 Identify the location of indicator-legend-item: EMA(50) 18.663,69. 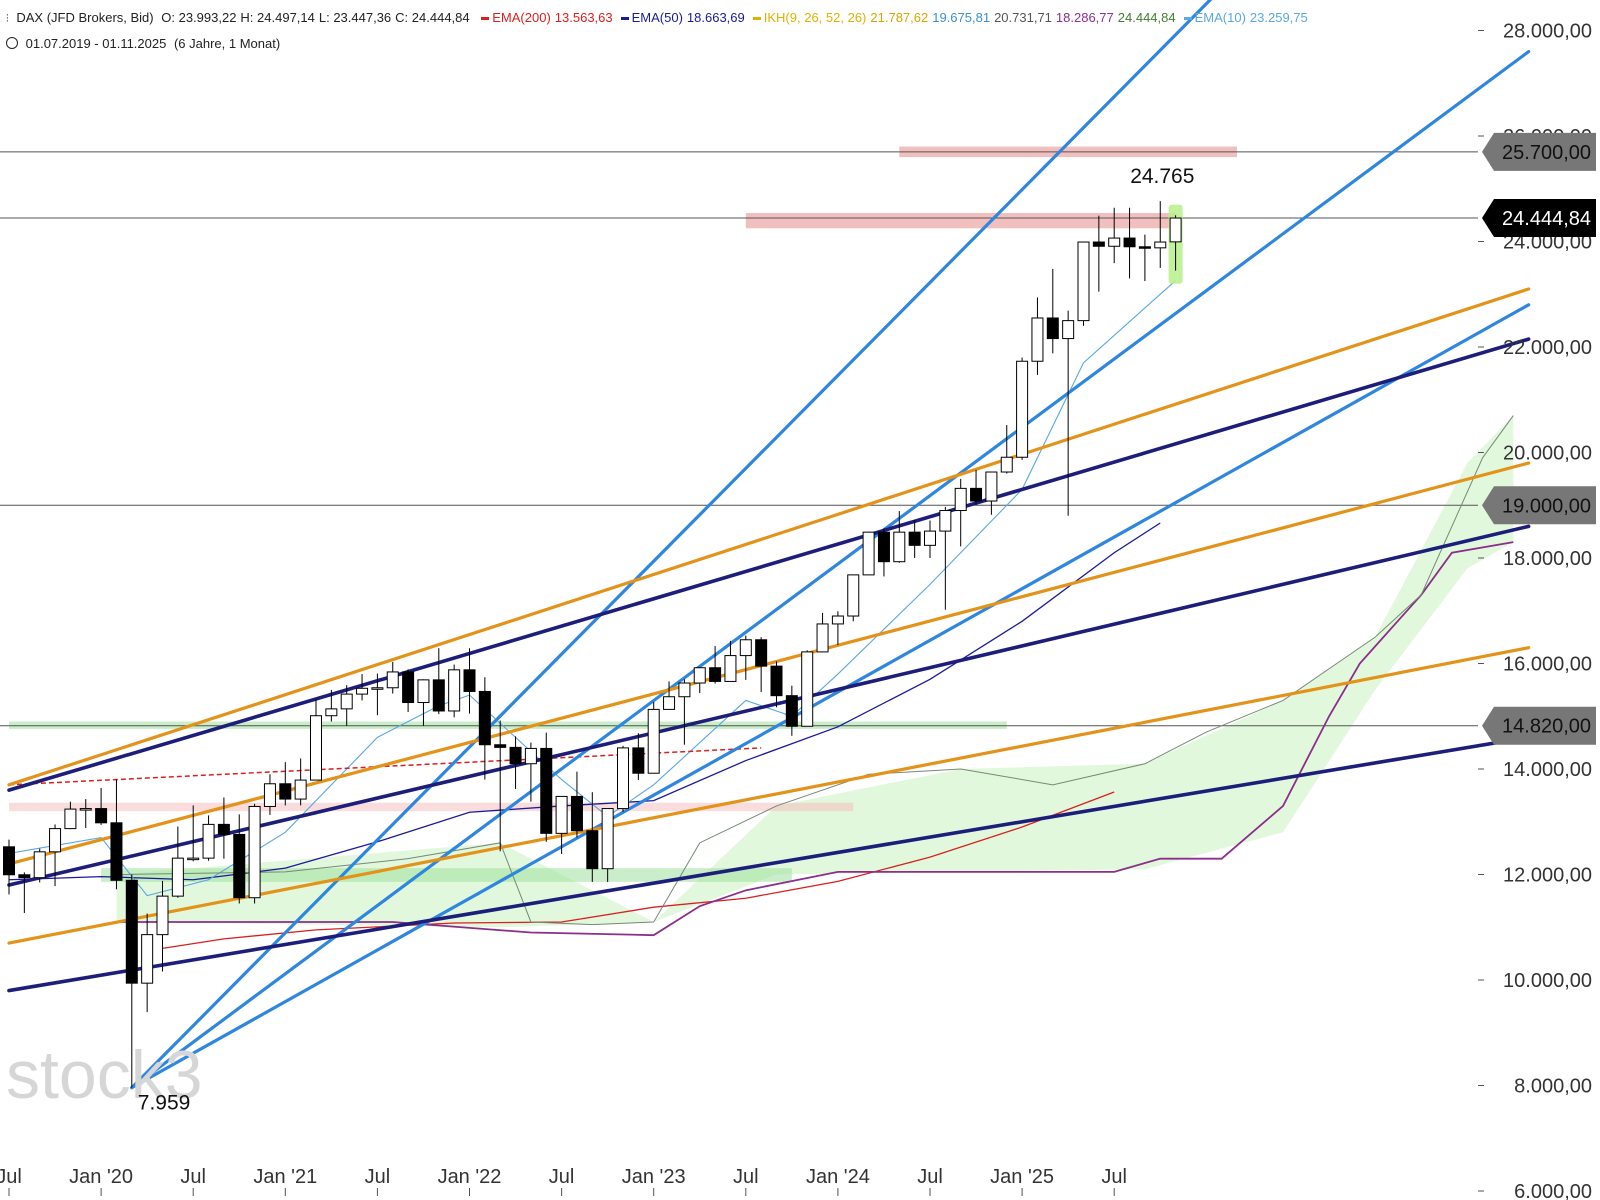
(684, 17).